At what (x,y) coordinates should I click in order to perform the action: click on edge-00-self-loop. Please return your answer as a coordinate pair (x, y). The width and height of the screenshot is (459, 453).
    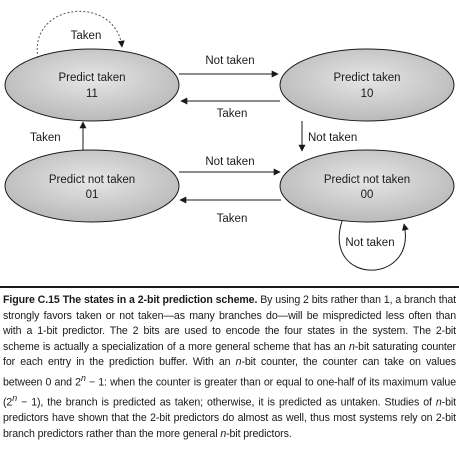
    Looking at the image, I should click on (373, 245).